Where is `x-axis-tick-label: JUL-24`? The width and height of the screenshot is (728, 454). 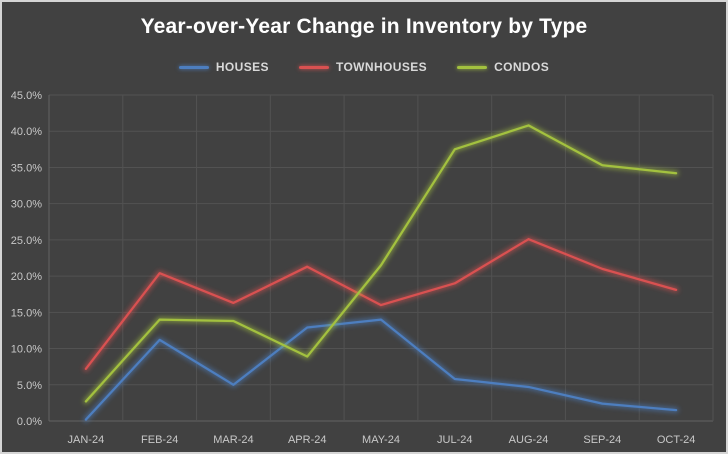 x-axis-tick-label: JUL-24 is located at coordinates (454, 440).